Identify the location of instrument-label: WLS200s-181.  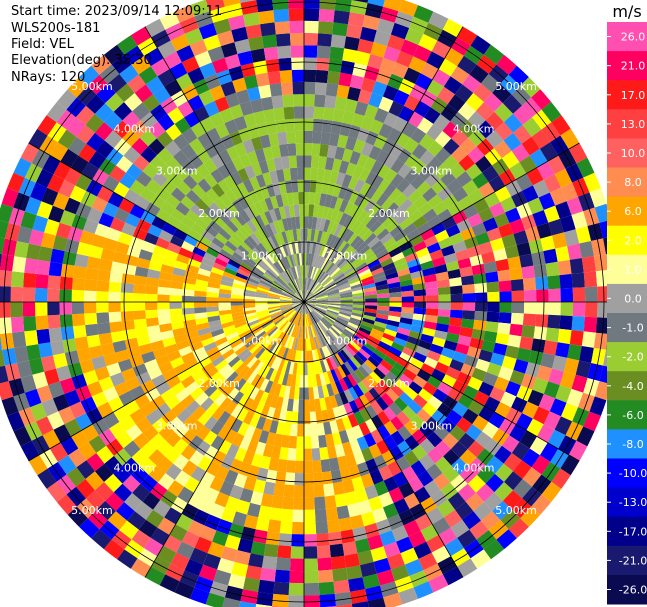
(56, 28).